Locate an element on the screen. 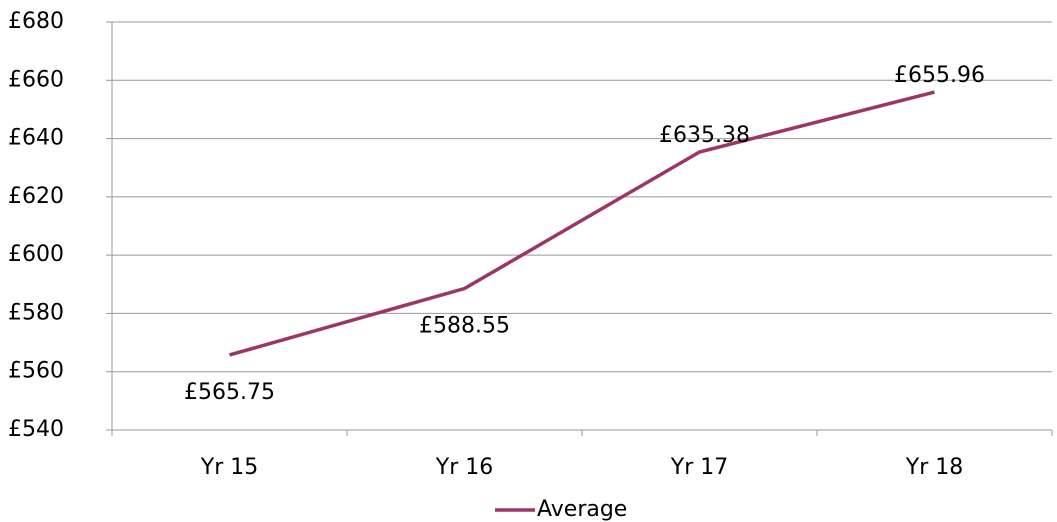  data-label: £635.38 is located at coordinates (704, 135).